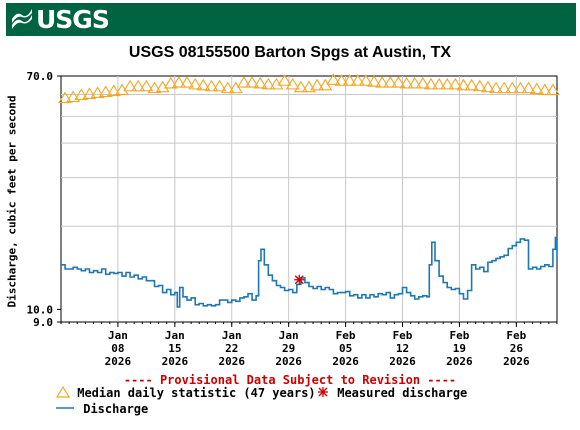 This screenshot has width=580, height=430. Describe the element at coordinates (174, 348) in the screenshot. I see `x-tick-label: 15` at that location.